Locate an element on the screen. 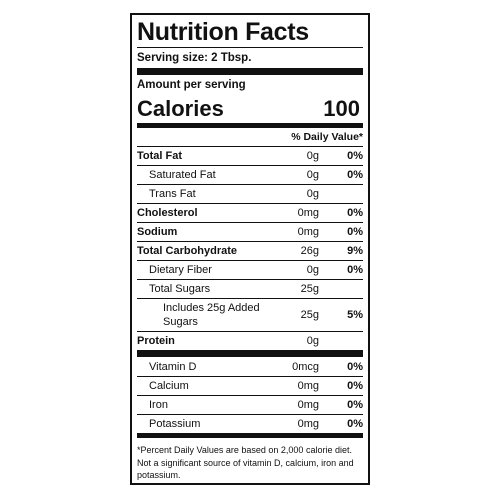  nutrient-name: Total Fat is located at coordinates (160, 156).